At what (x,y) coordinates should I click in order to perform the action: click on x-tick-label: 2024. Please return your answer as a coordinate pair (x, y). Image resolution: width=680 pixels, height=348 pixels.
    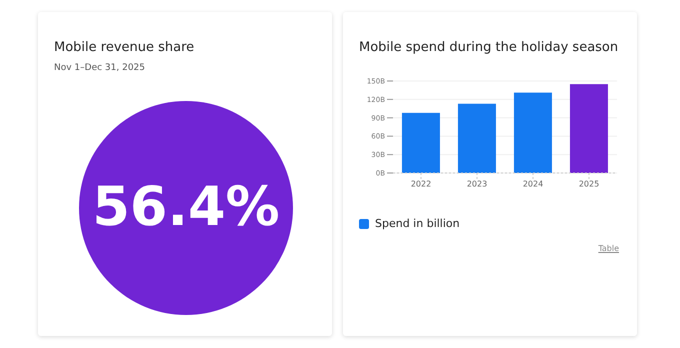
    Looking at the image, I should click on (533, 184).